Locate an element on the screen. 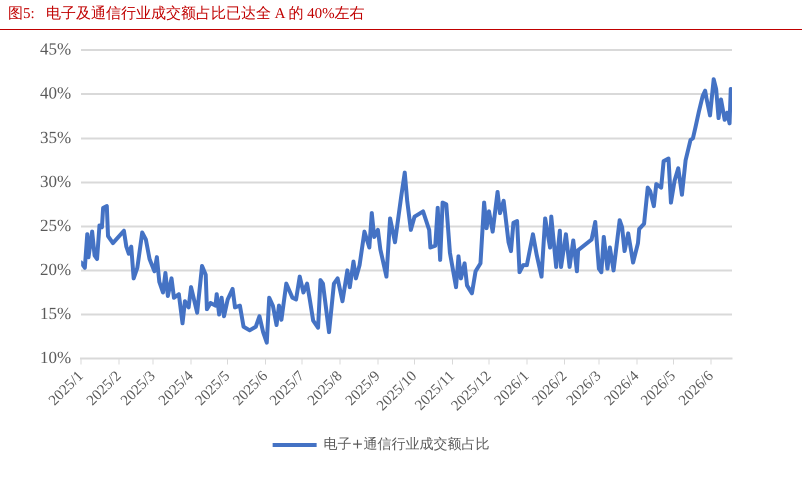 This screenshot has height=500, width=802. legend-label: 电子+通信行业成交额占比 is located at coordinates (407, 444).